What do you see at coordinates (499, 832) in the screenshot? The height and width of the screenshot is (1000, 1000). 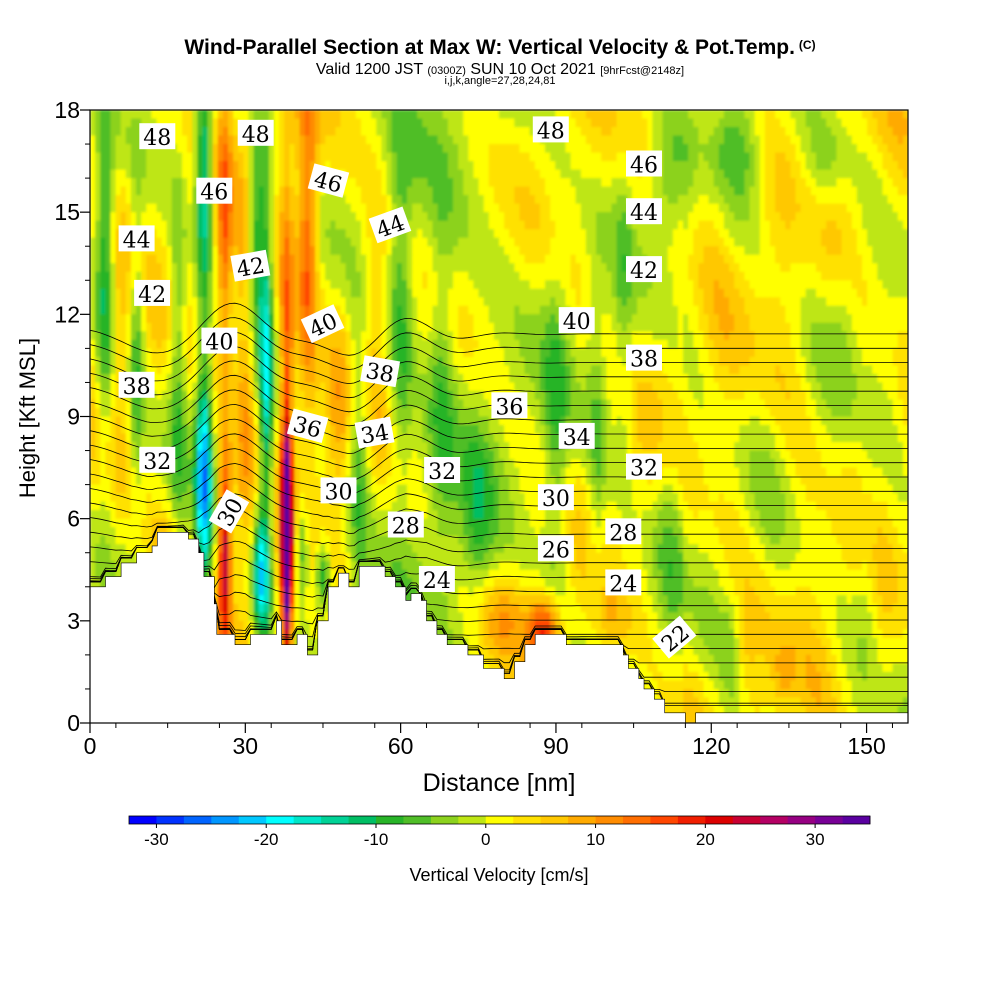 I see `colorbar: -30 -20 -10 0 10 20 30` at bounding box center [499, 832].